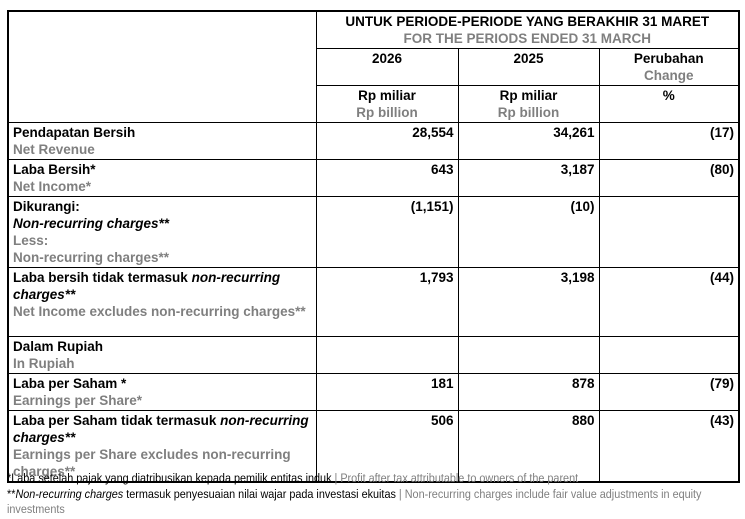  I want to click on value-2026: 643, so click(387, 178).